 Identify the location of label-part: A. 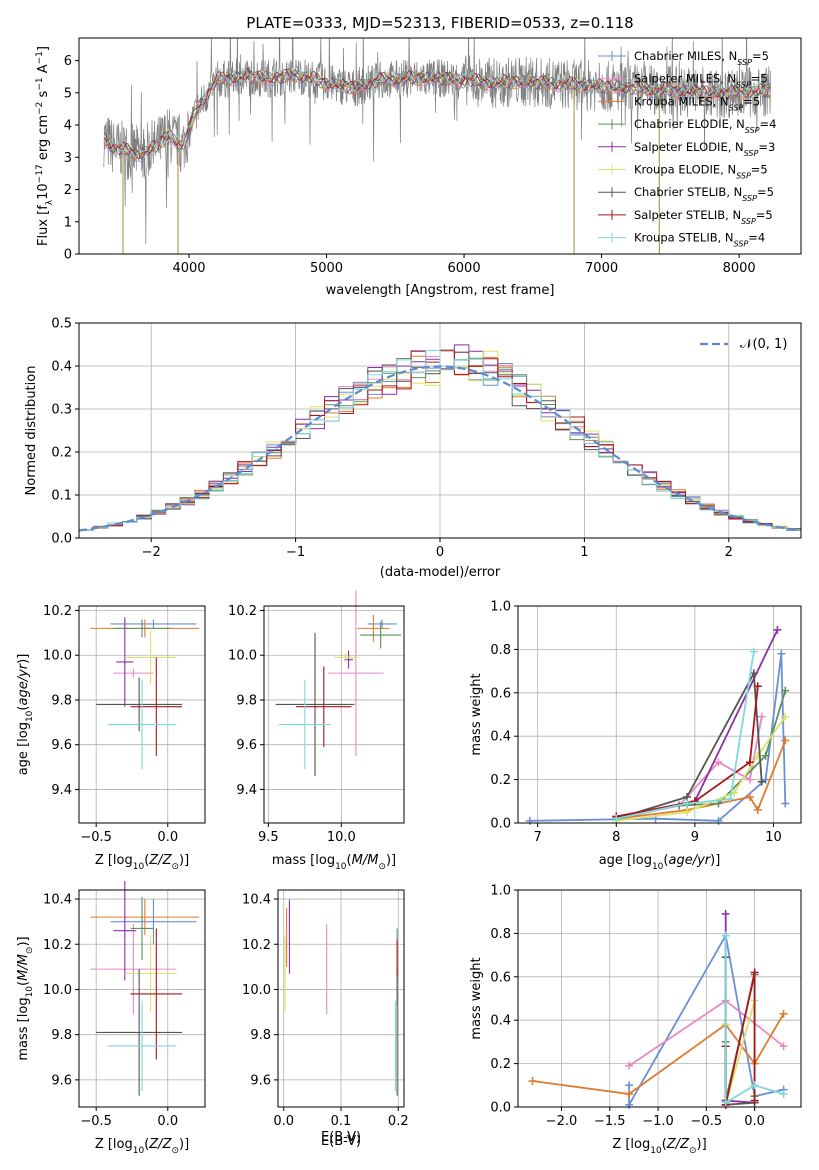
(43, 70).